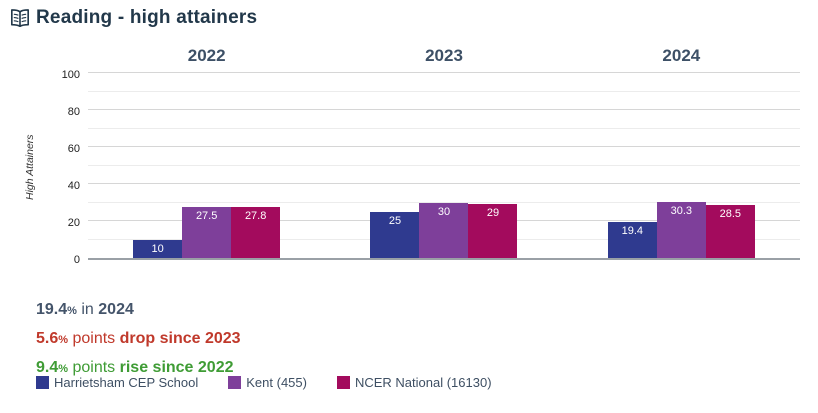 The width and height of the screenshot is (818, 413). What do you see at coordinates (681, 229) in the screenshot?
I see `bar-2024-kent-455: 30.3` at bounding box center [681, 229].